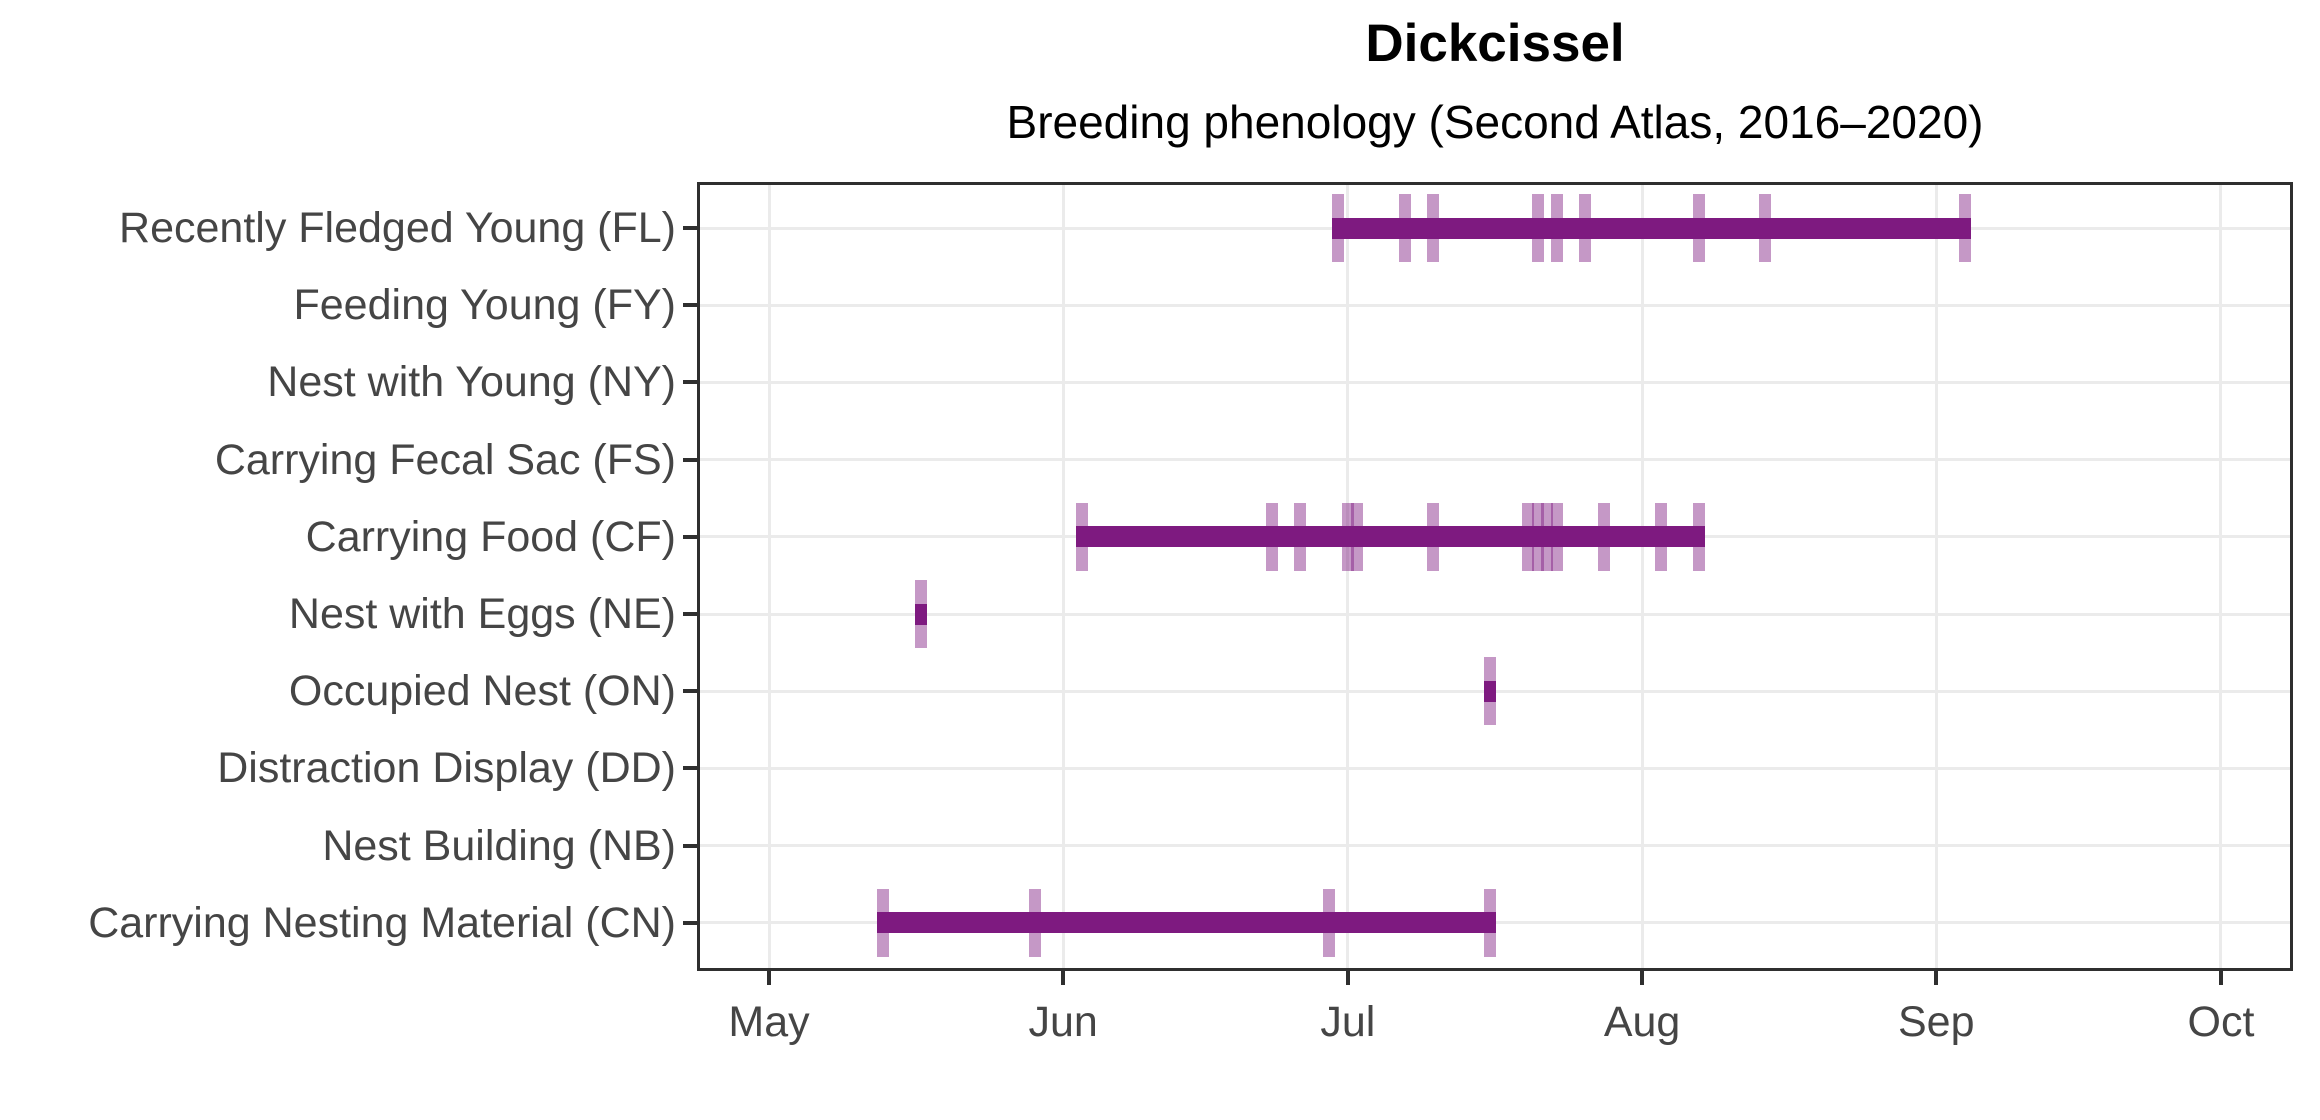  I want to click on x-axis-label: Aug, so click(1642, 1022).